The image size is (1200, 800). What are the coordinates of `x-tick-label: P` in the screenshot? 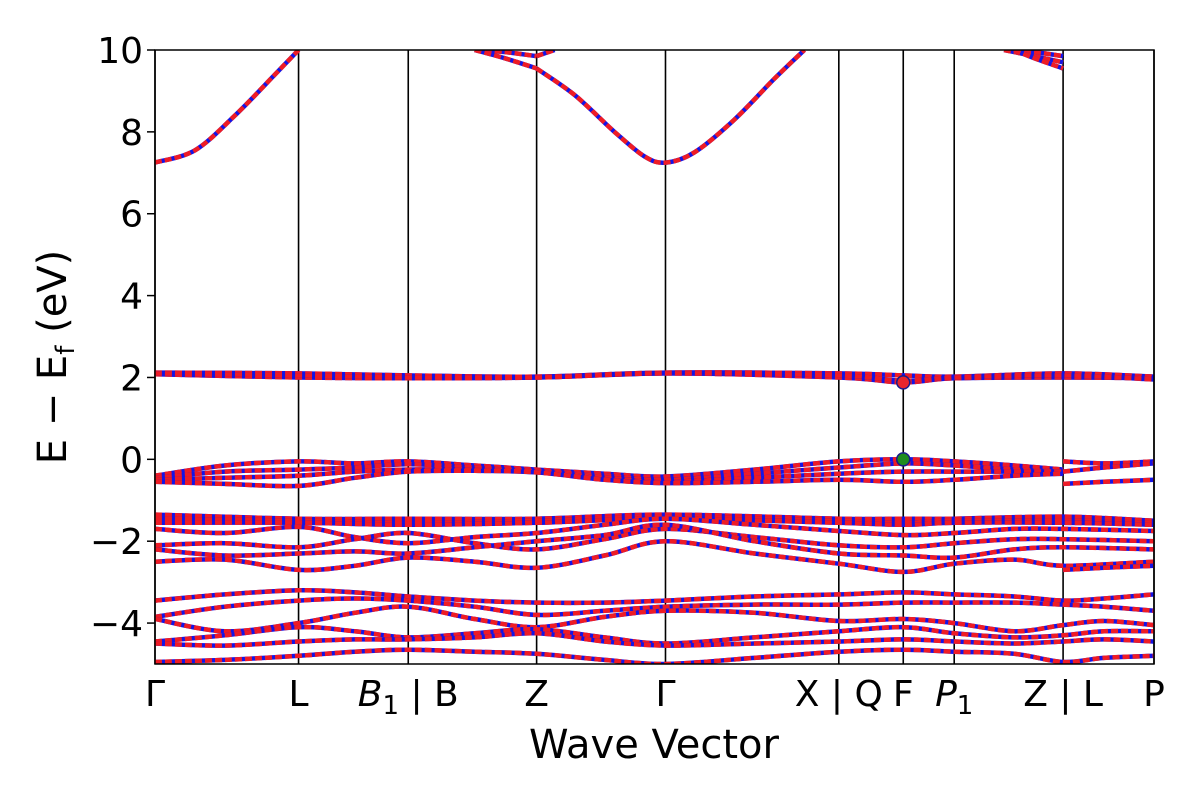 It's located at (1154, 694).